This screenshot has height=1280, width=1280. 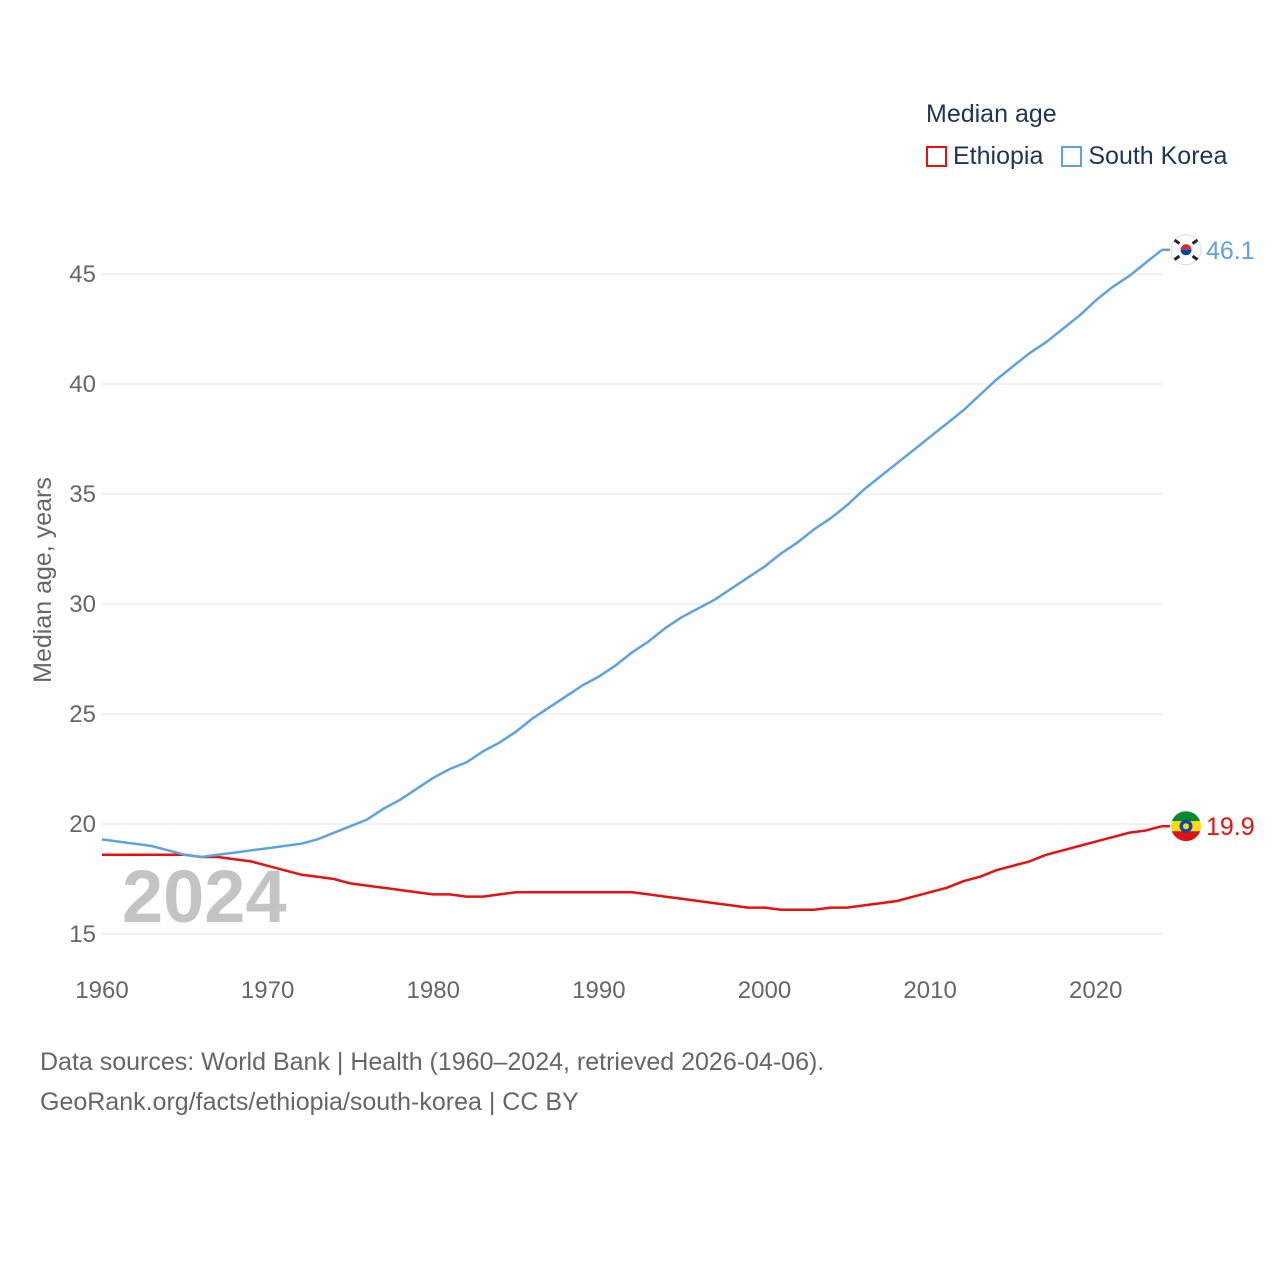 I want to click on legend-label-ethiopia: Ethiopia, so click(x=998, y=156).